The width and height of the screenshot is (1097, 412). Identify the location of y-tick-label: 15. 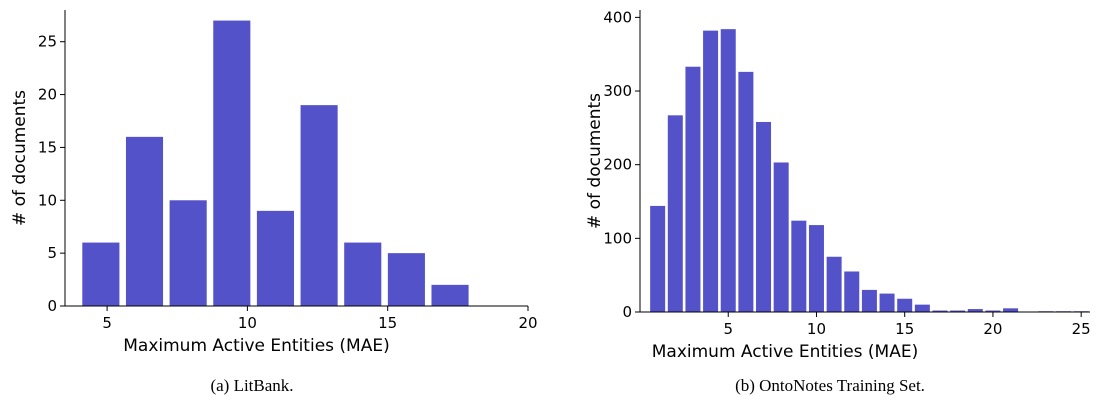
(47, 147).